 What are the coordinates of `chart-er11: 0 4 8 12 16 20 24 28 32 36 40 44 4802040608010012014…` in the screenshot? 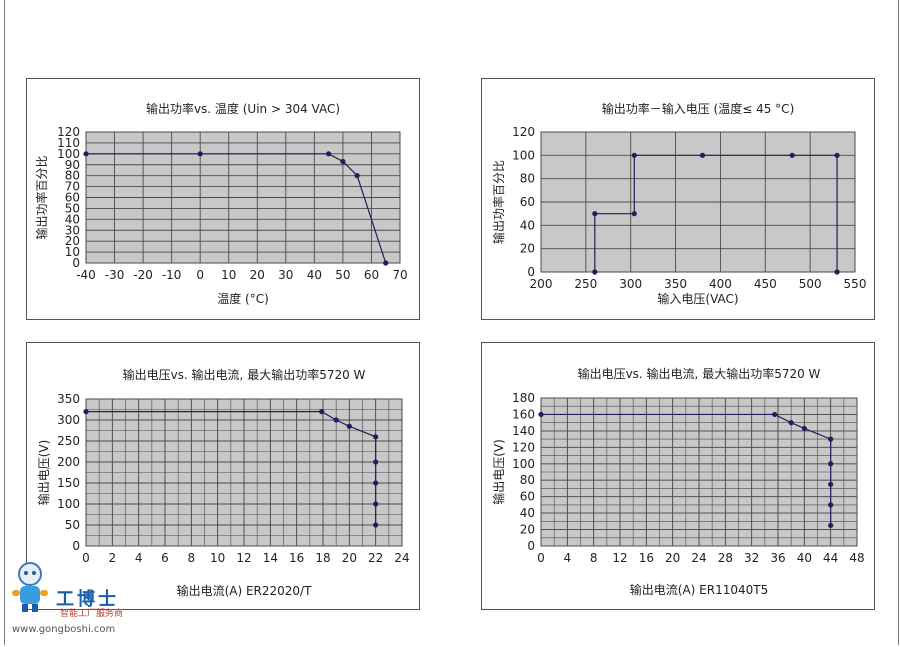 It's located at (678, 481).